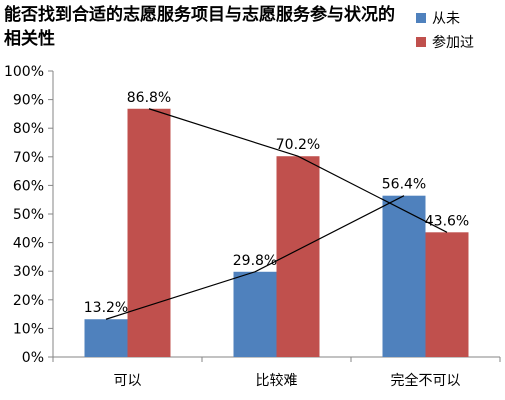 The width and height of the screenshot is (505, 400). I want to click on chart-title: 能否找到合适的志愿服务项目与志愿服务参与状况的相关性, so click(199, 27).